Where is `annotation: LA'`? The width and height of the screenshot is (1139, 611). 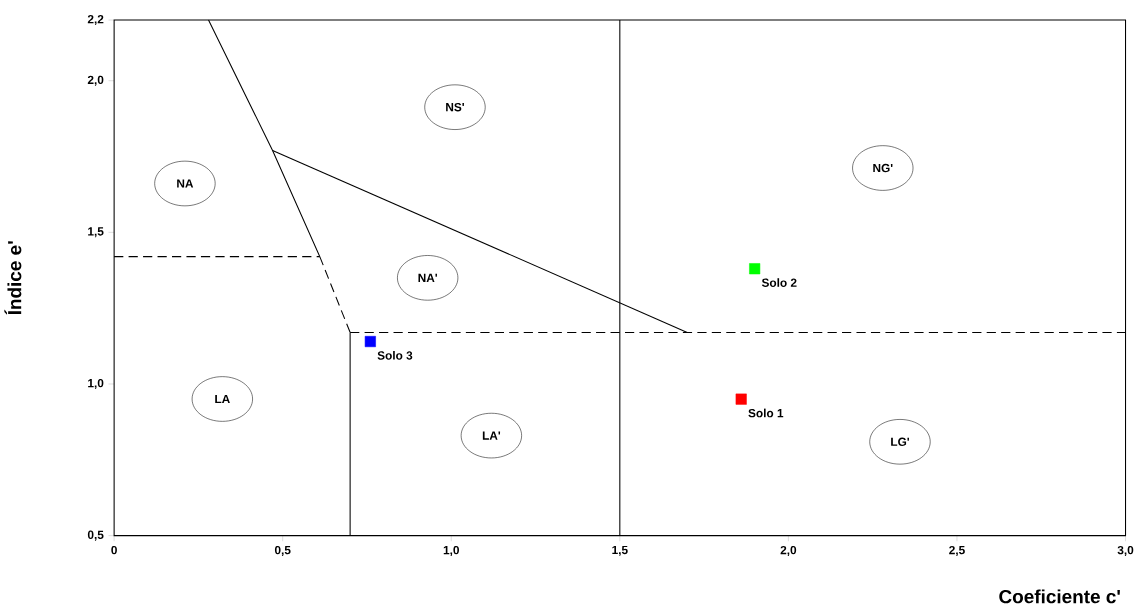 annotation: LA' is located at coordinates (491, 435).